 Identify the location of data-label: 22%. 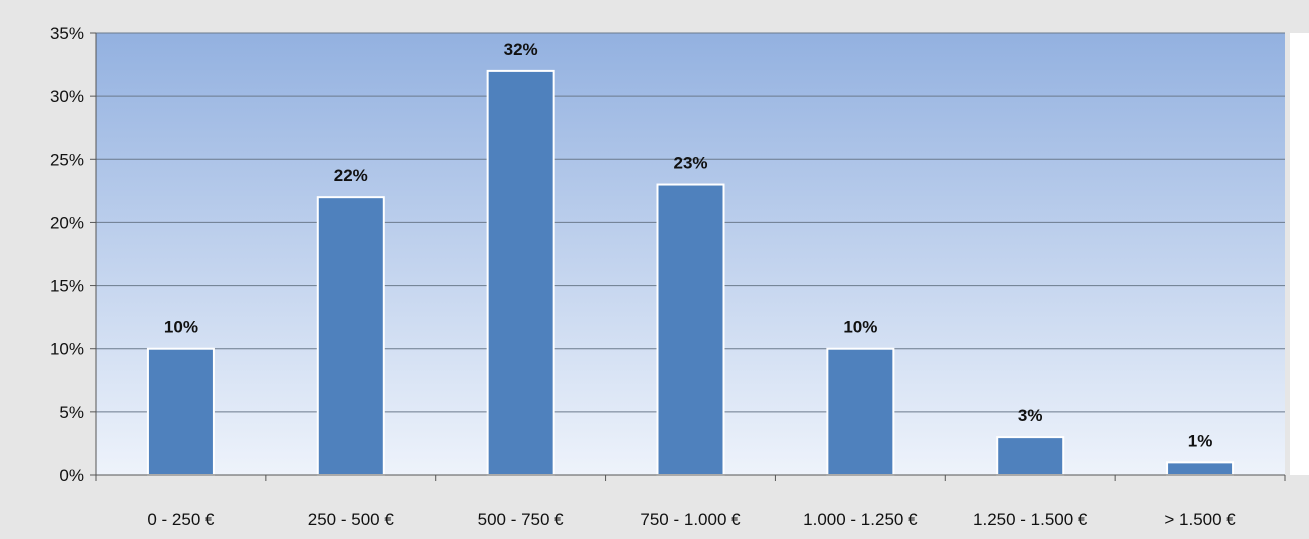
(351, 175).